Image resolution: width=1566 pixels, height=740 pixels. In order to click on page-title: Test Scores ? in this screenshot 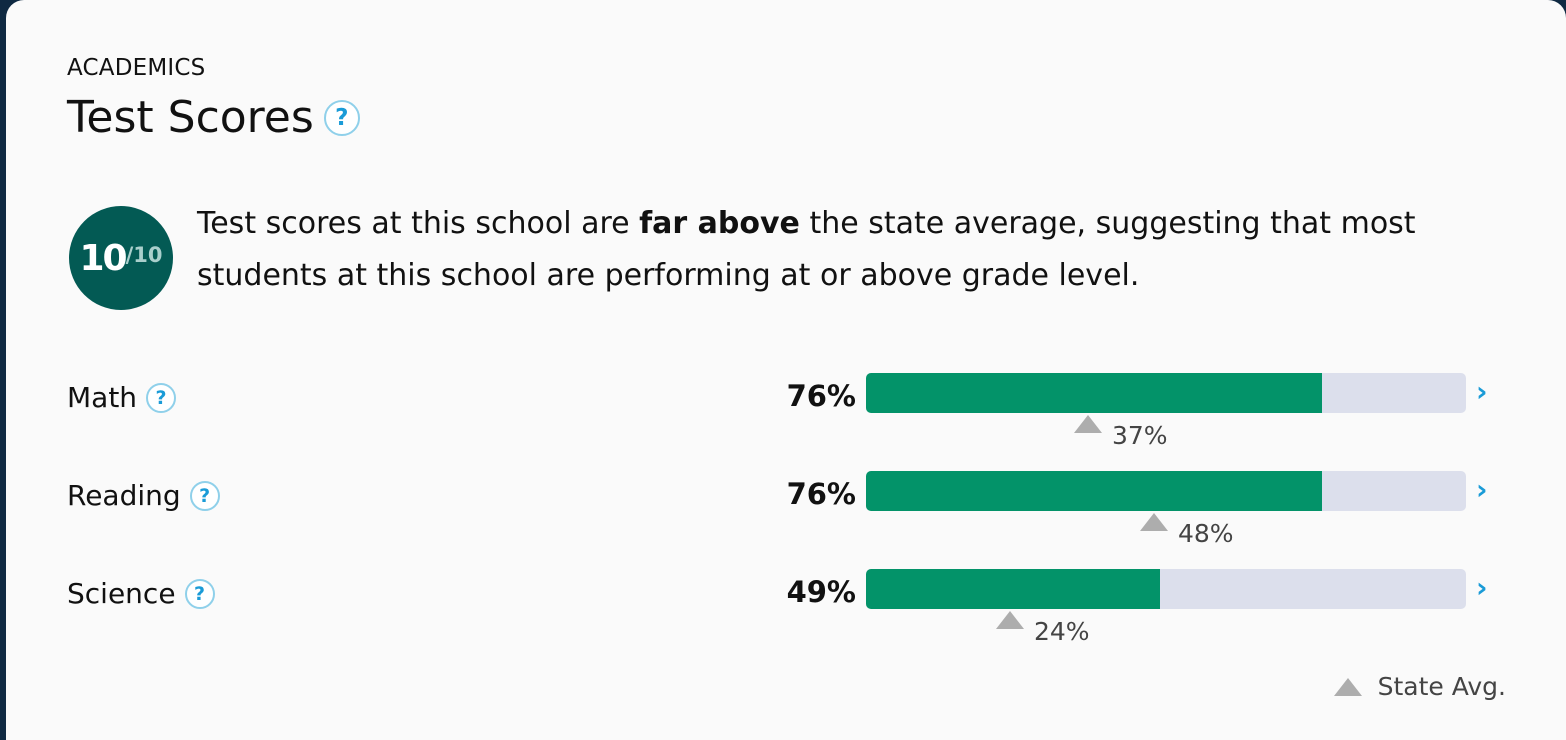, I will do `click(213, 117)`.